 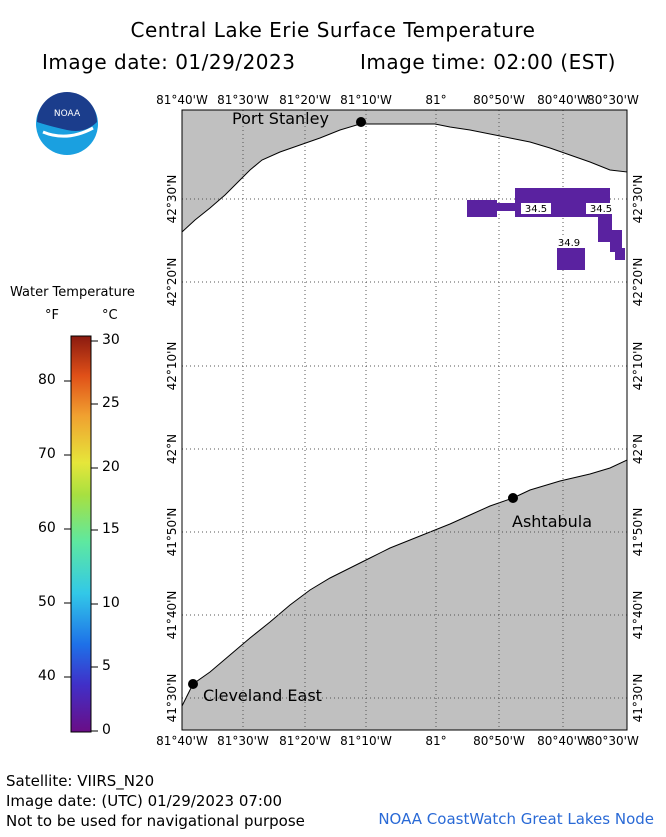 What do you see at coordinates (563, 100) in the screenshot?
I see `top-longitude-label: 80°40'W` at bounding box center [563, 100].